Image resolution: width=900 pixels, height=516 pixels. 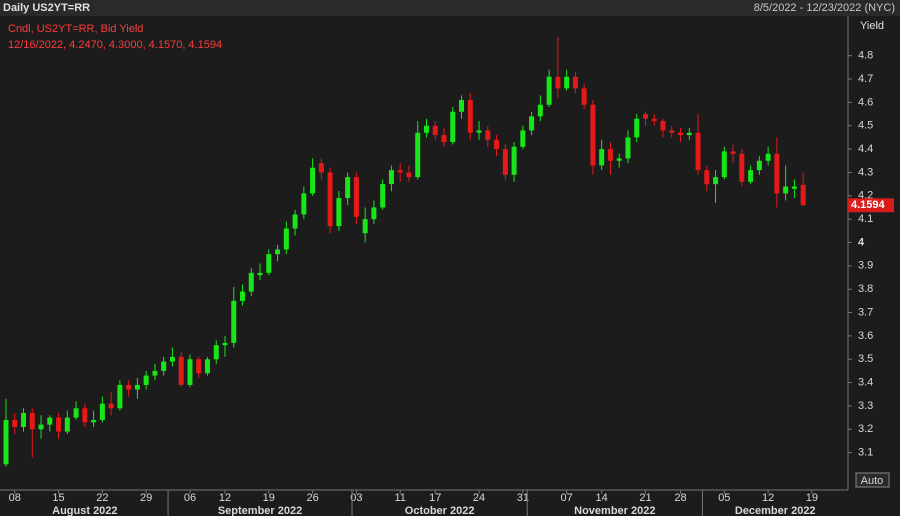 I want to click on legend-line: Cndl, US2YT=RR, Bid Yield, so click(x=75, y=29).